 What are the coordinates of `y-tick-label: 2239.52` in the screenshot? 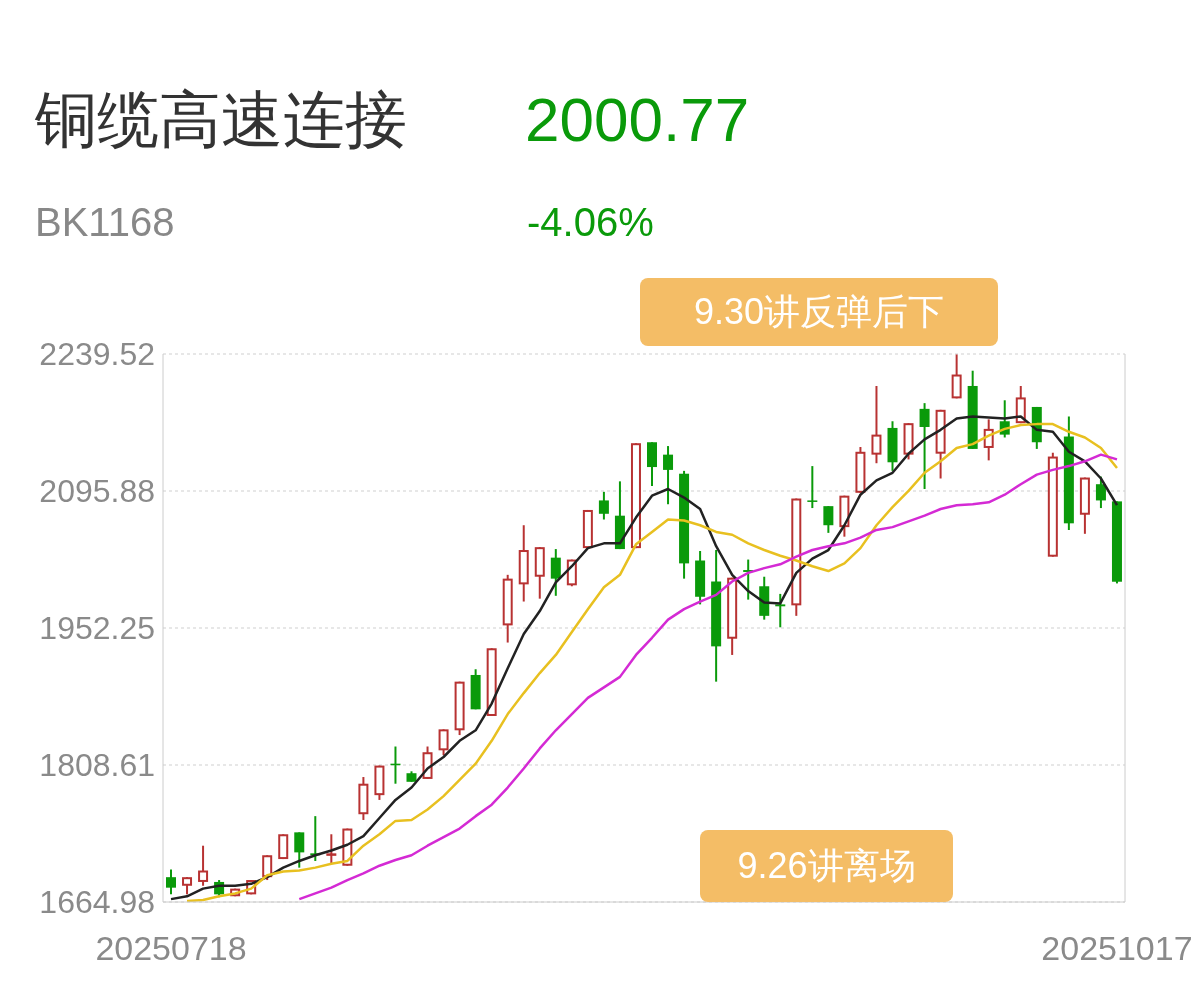 It's located at (97, 354).